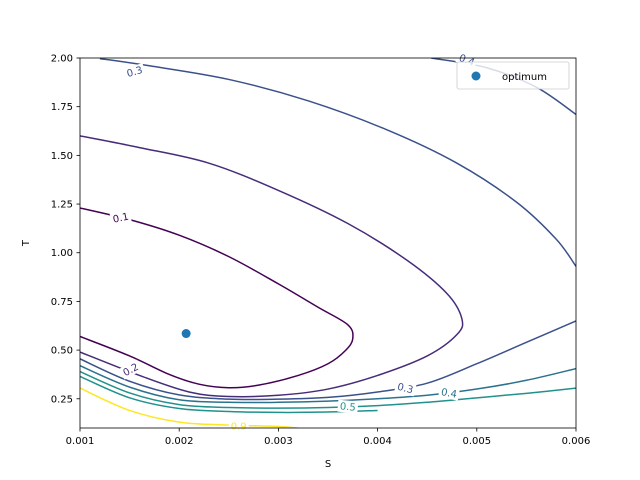  I want to click on y-tick-label: 1.50, so click(62, 156).